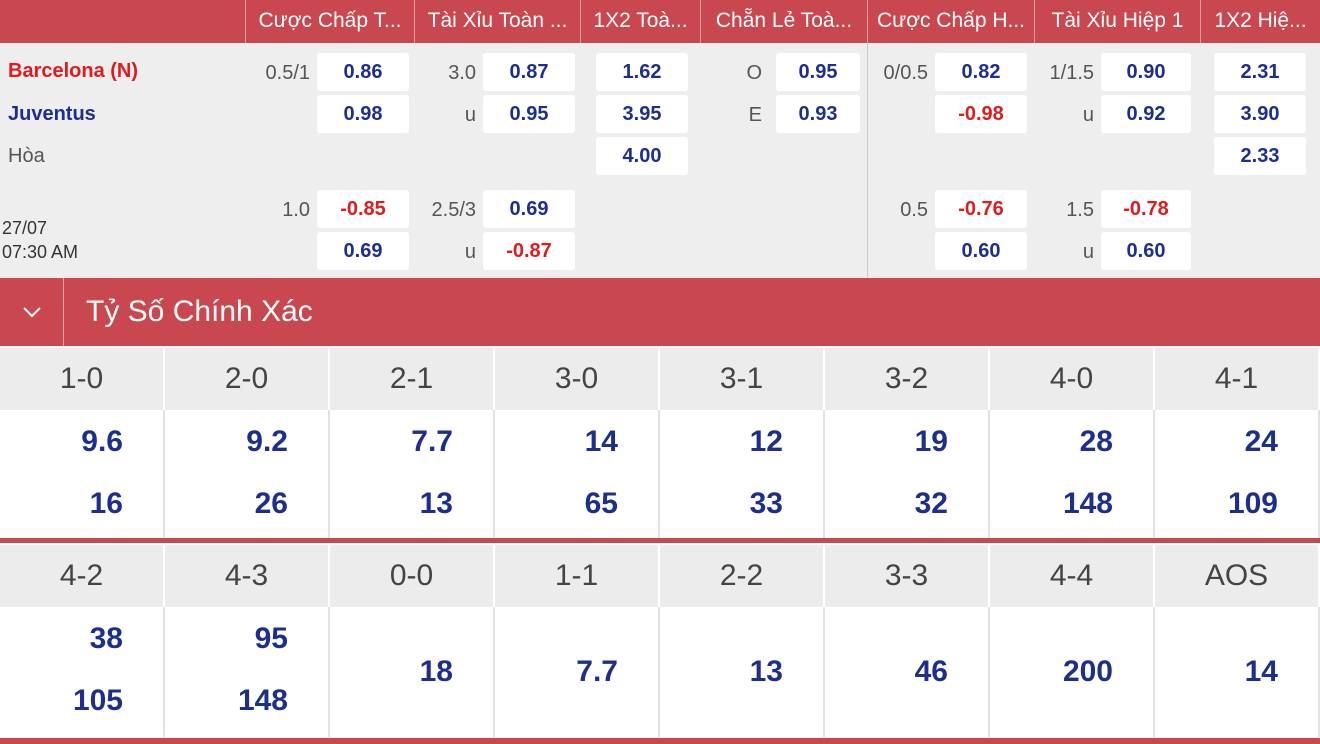 The image size is (1320, 744). Describe the element at coordinates (1072, 576) in the screenshot. I see `score-label: 4-4` at that location.